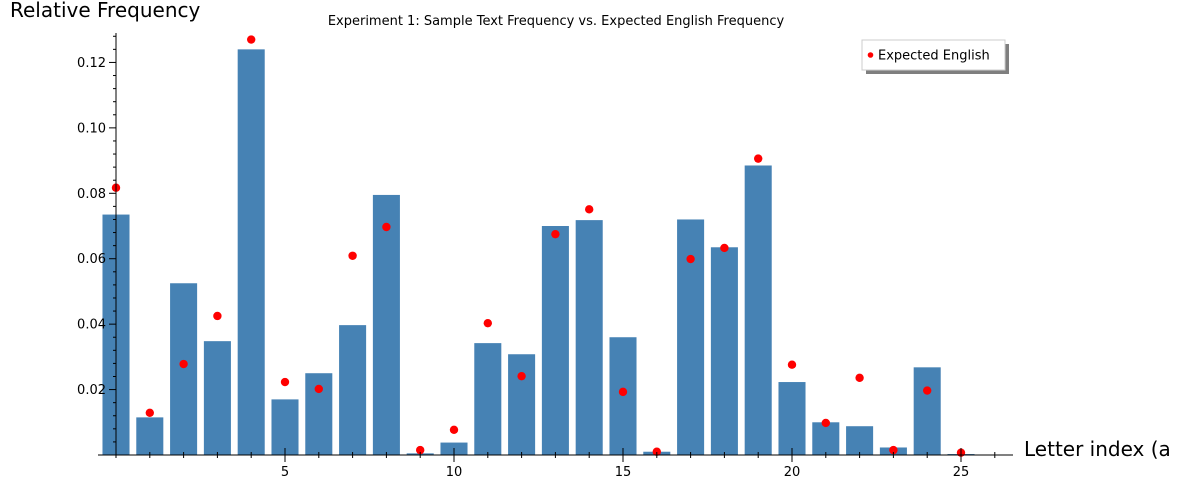  I want to click on x-tick-label-1: 10, so click(454, 472).